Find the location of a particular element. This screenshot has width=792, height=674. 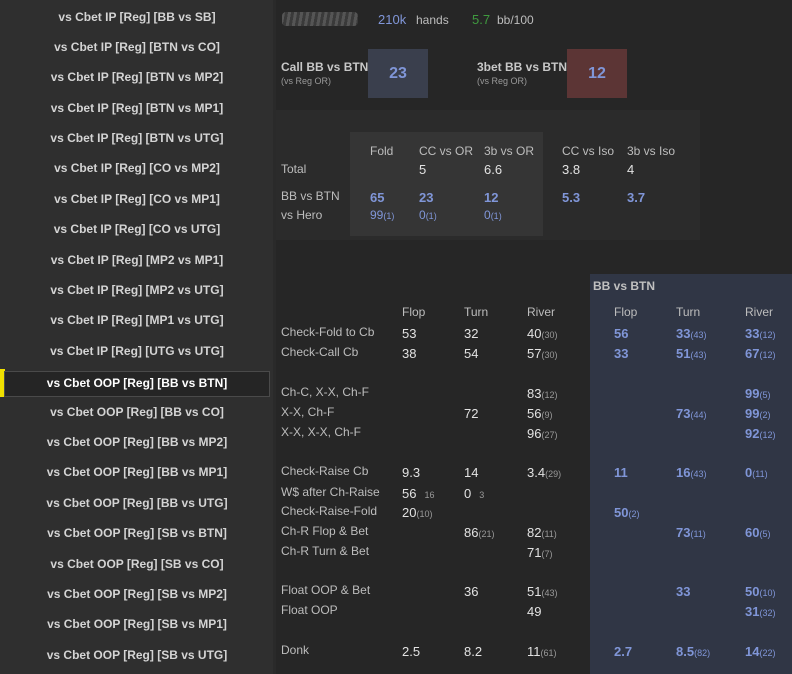

sidebar-item: vs Cbet IP [Reg] [BTN vs MP1] is located at coordinates (137, 108).